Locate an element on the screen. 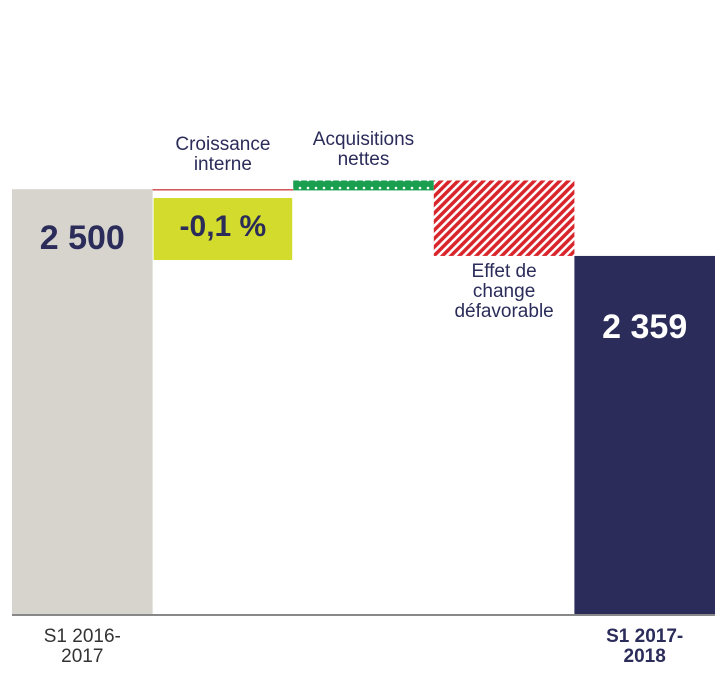 This screenshot has width=715, height=680. value-label: 2 359 is located at coordinates (645, 326).